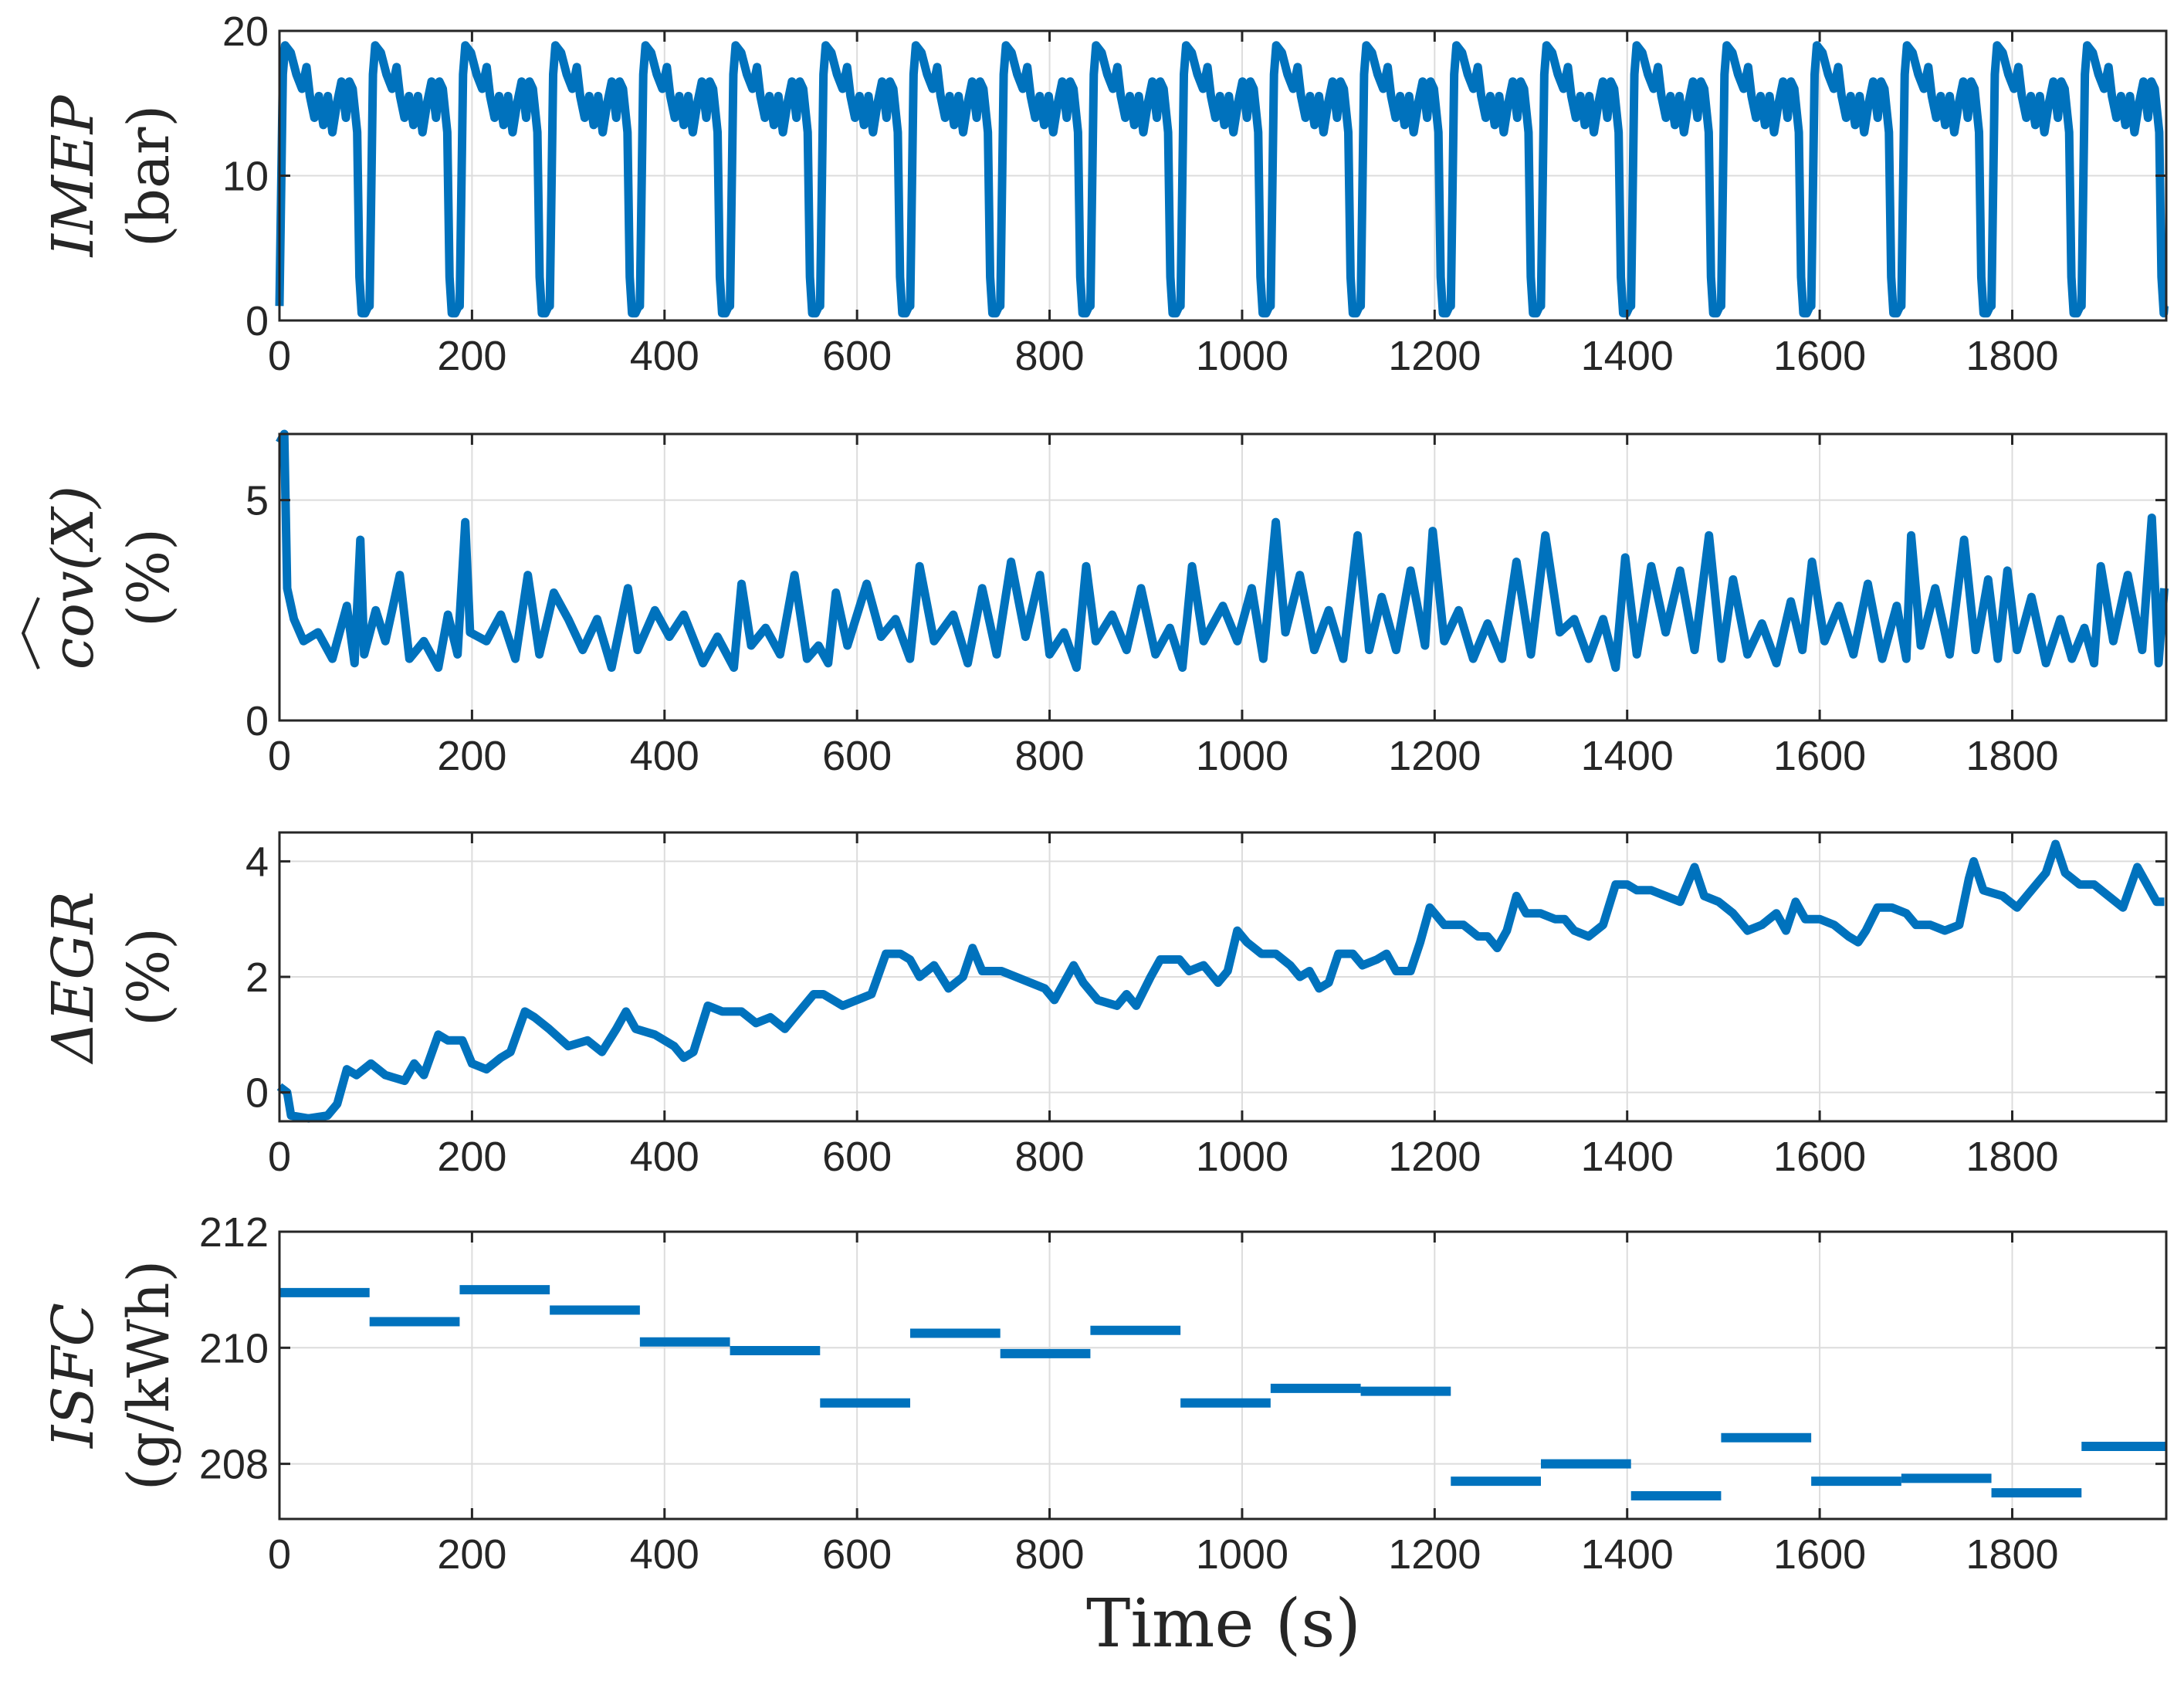 Image resolution: width=2184 pixels, height=1685 pixels. Describe the element at coordinates (234, 1348) in the screenshot. I see `y-tick-label: 210` at that location.